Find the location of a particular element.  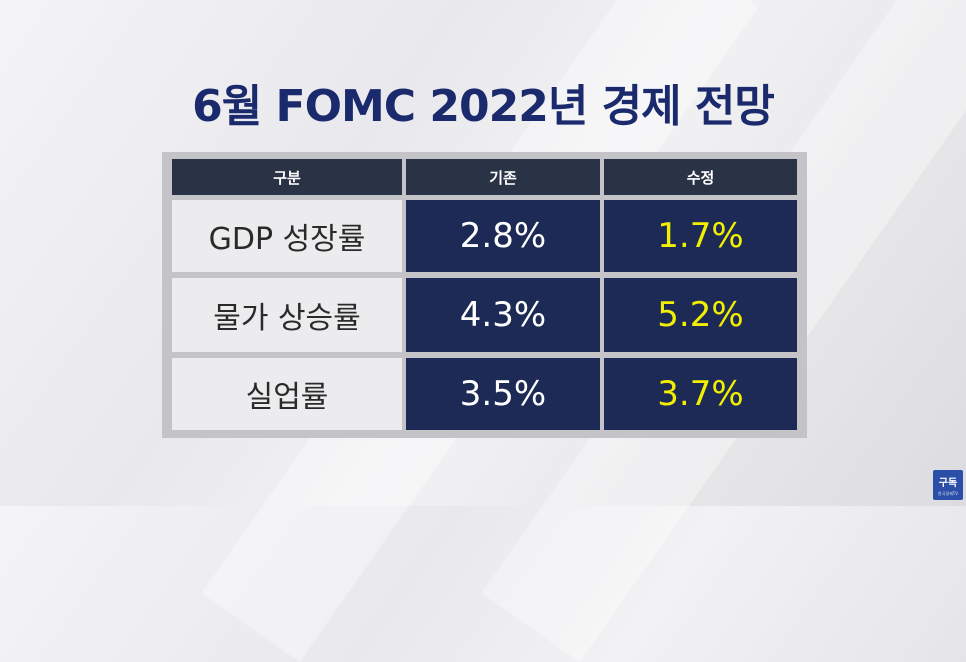

row-base-unemployment: 3.5% is located at coordinates (503, 394).